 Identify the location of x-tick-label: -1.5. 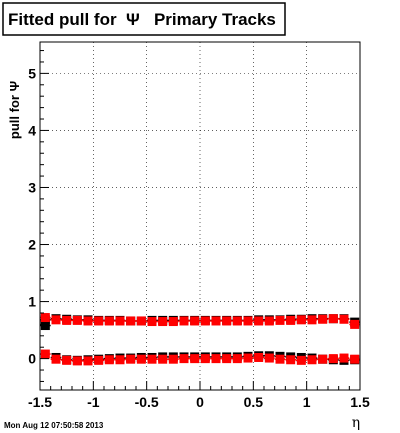
(40, 402).